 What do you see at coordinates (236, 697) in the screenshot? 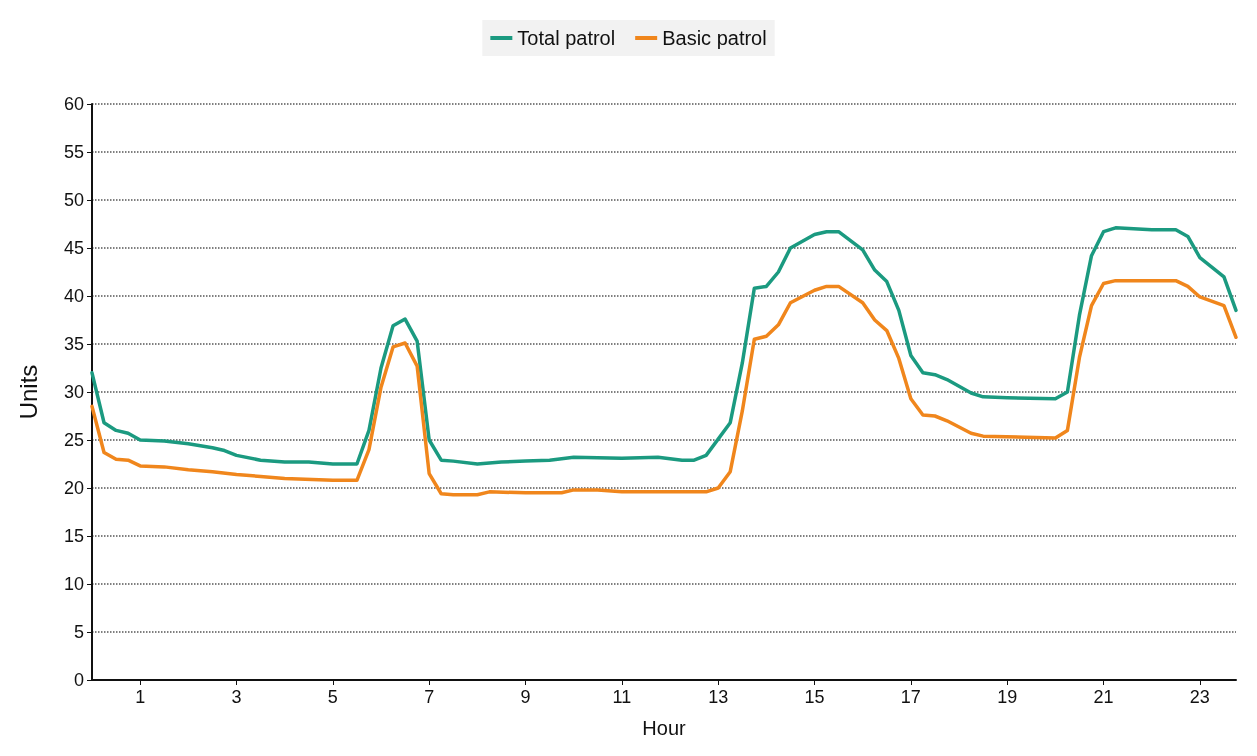
I see `x-tick-label: 3` at bounding box center [236, 697].